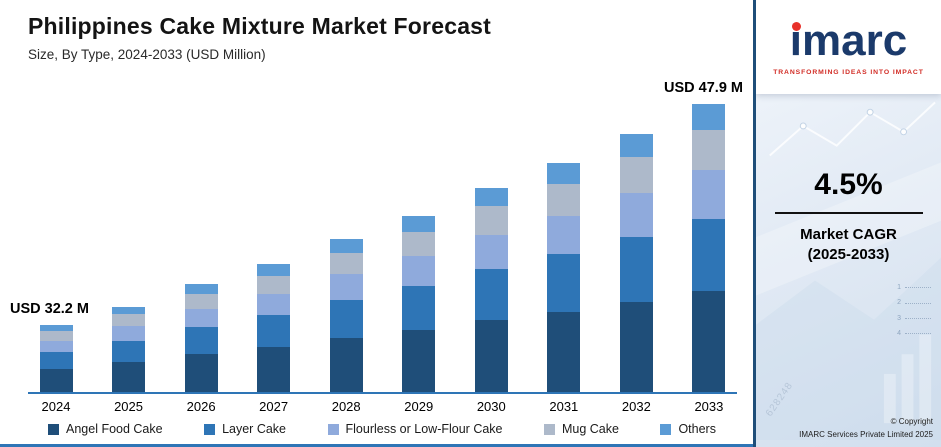 The height and width of the screenshot is (447, 941). What do you see at coordinates (911, 422) in the screenshot?
I see `copyright-line1: © Copyright` at bounding box center [911, 422].